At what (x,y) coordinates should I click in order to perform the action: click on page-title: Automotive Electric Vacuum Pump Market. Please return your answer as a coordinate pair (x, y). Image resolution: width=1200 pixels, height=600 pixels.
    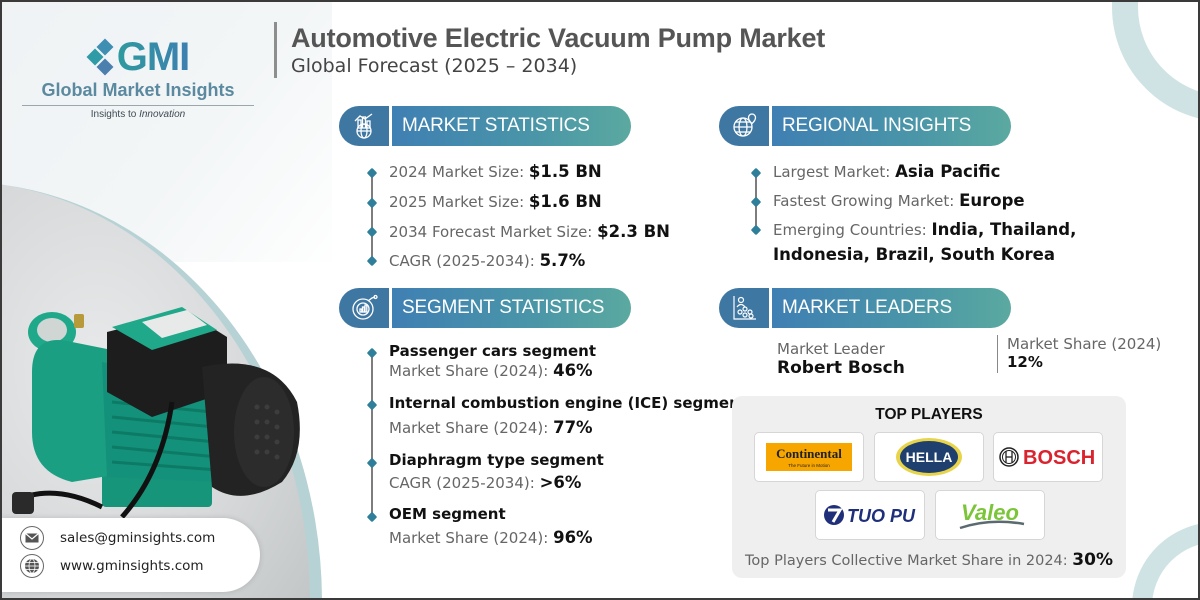
    Looking at the image, I should click on (558, 38).